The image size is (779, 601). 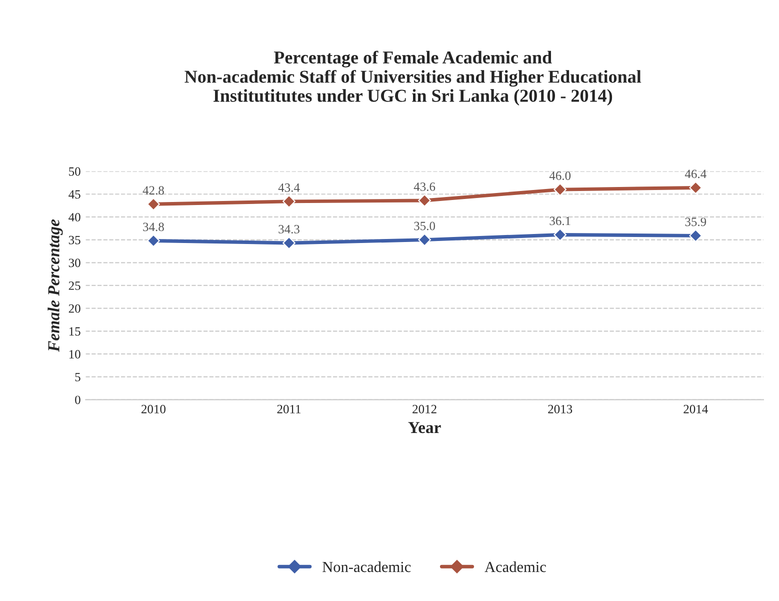 What do you see at coordinates (560, 409) in the screenshot?
I see `x-tick-label: 2013` at bounding box center [560, 409].